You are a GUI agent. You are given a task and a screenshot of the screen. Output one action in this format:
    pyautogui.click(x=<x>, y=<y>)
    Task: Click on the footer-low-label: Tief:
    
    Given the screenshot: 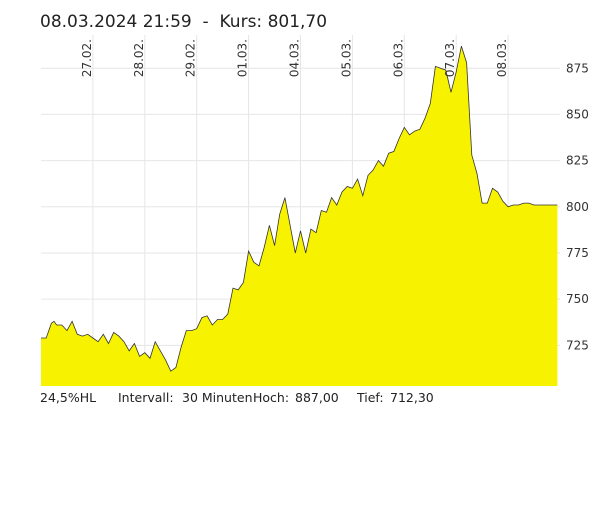 What is the action you would take?
    pyautogui.click(x=370, y=397)
    